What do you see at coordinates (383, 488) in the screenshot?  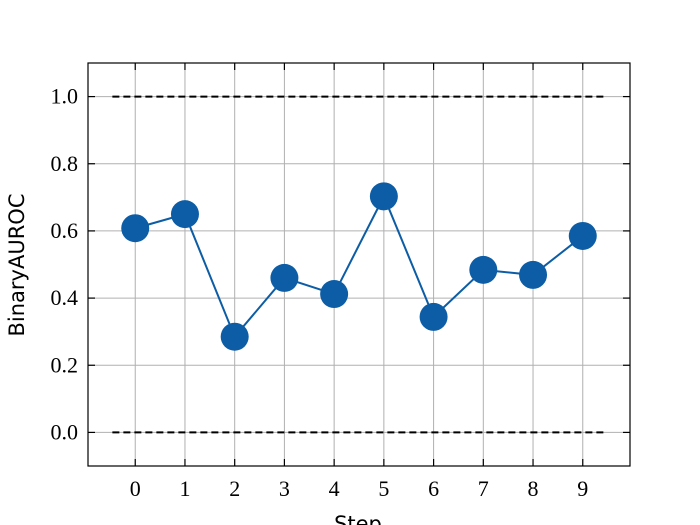 I see `x-tick-label: 5` at bounding box center [383, 488].